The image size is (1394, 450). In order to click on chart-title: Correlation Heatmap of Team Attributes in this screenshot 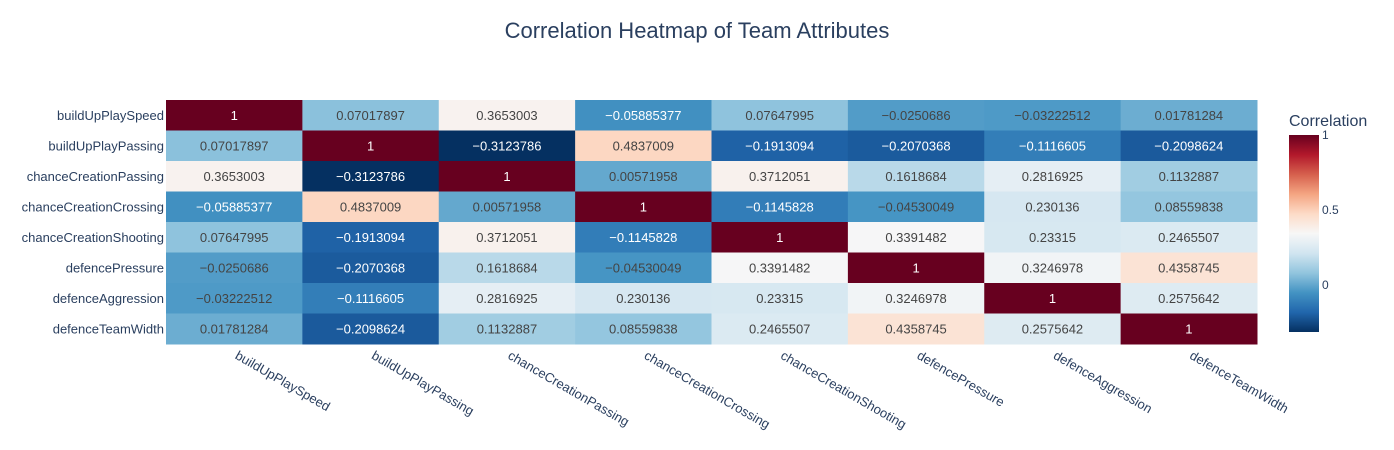, I will do `click(697, 30)`.